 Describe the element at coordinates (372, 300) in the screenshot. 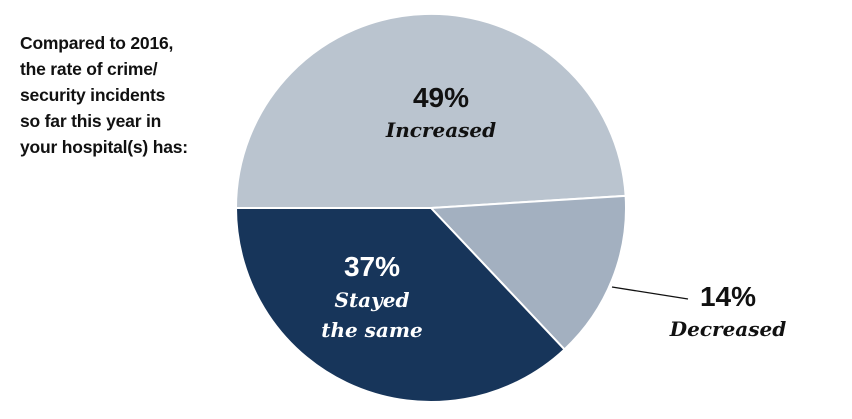

I see `slice-category-label-stayed-the-same: Stayed` at that location.